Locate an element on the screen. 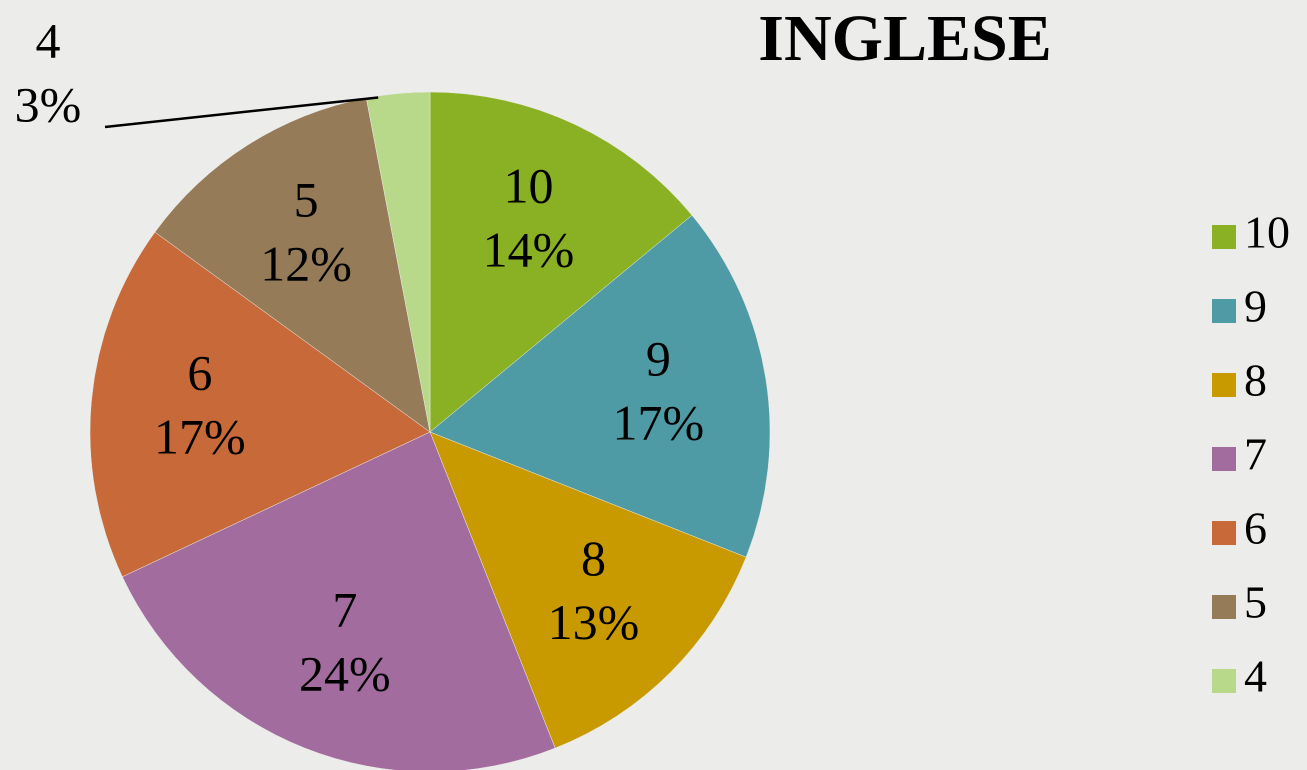 The image size is (1307, 770). legend-label: 6 is located at coordinates (1255, 528).